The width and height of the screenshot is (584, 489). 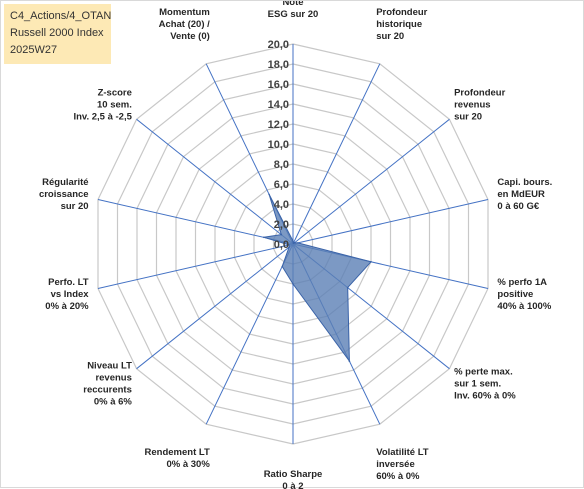 I want to click on axis-label: Perfo. LT vs Index 0% à 20%, so click(x=67, y=294).